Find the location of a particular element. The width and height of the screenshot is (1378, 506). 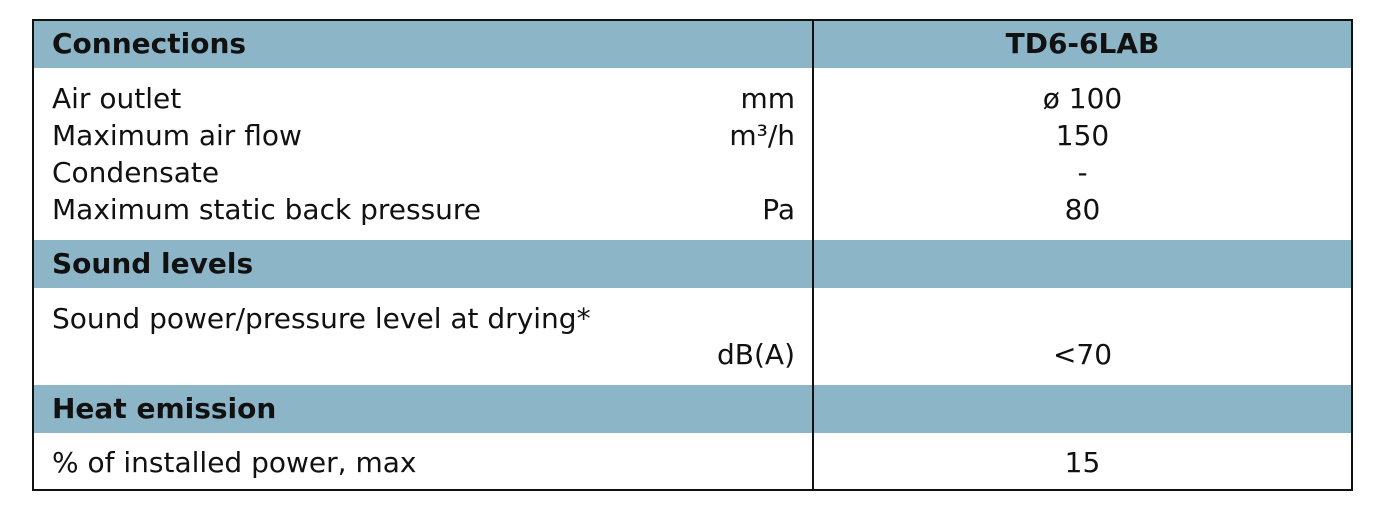

row-label: Air outlet is located at coordinates (117, 98).